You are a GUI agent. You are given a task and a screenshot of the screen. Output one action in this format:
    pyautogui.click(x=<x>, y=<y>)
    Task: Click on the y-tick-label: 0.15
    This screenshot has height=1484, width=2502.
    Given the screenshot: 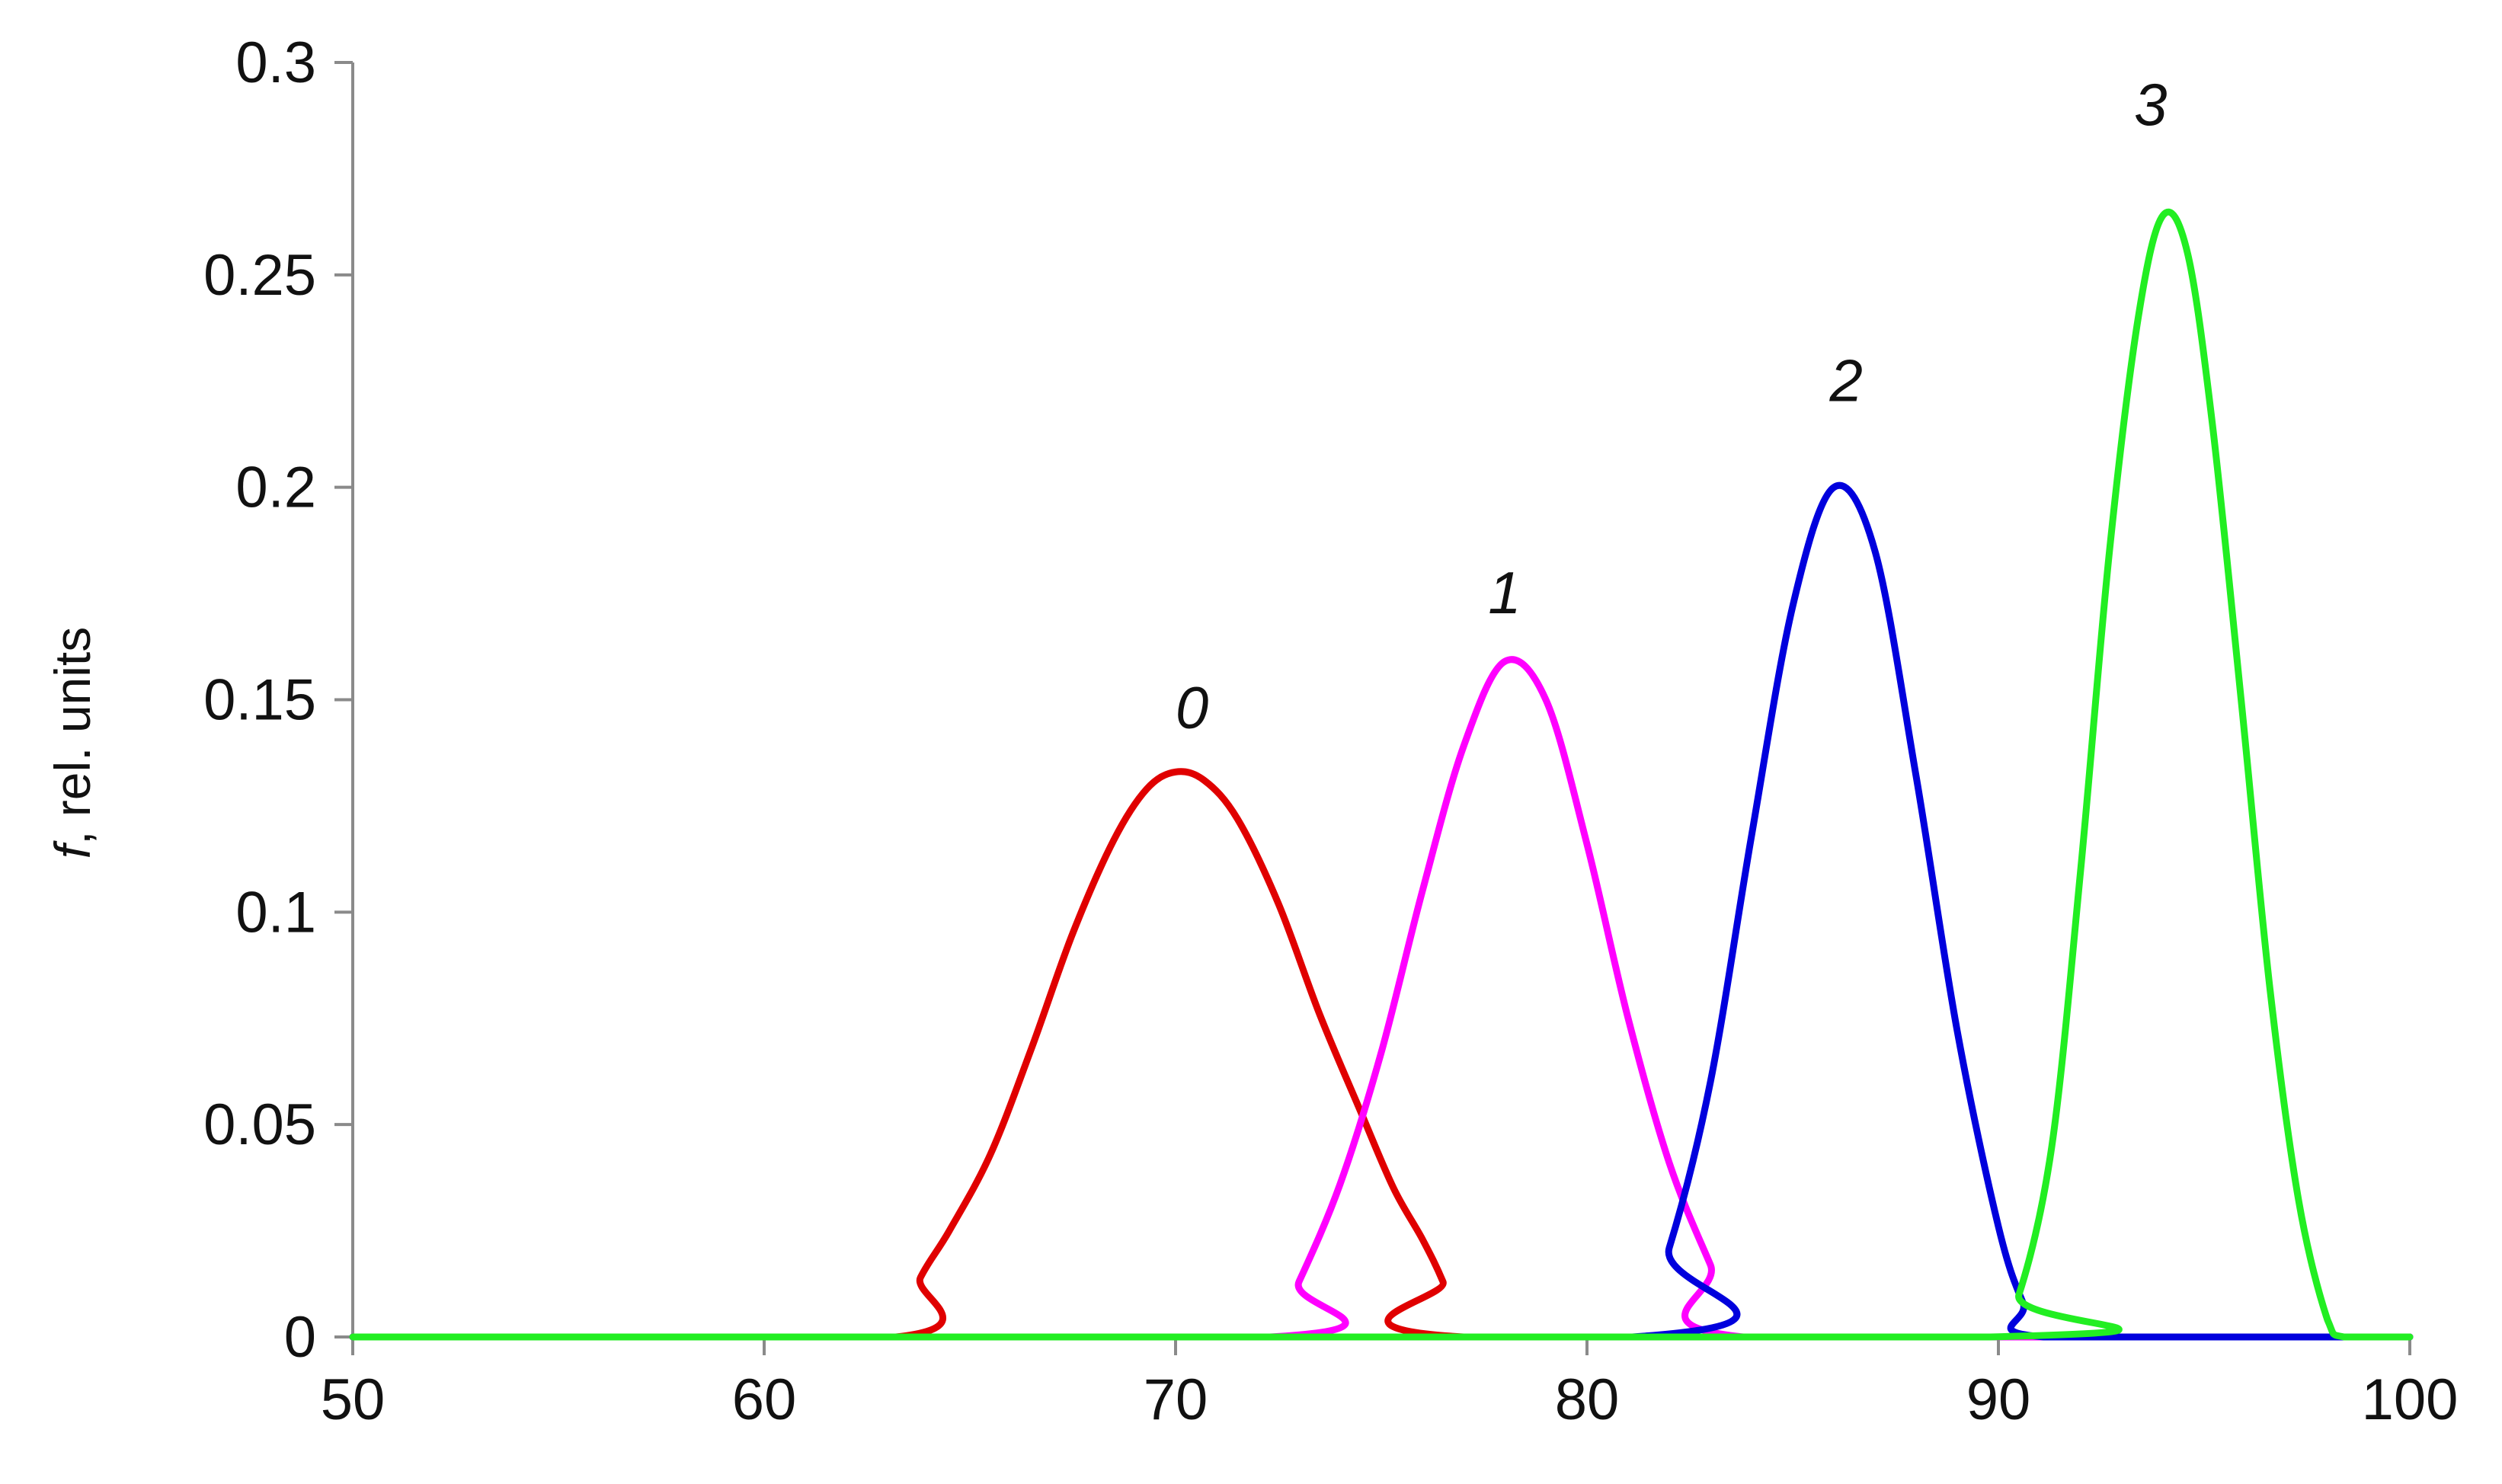 What is the action you would take?
    pyautogui.click(x=259, y=700)
    